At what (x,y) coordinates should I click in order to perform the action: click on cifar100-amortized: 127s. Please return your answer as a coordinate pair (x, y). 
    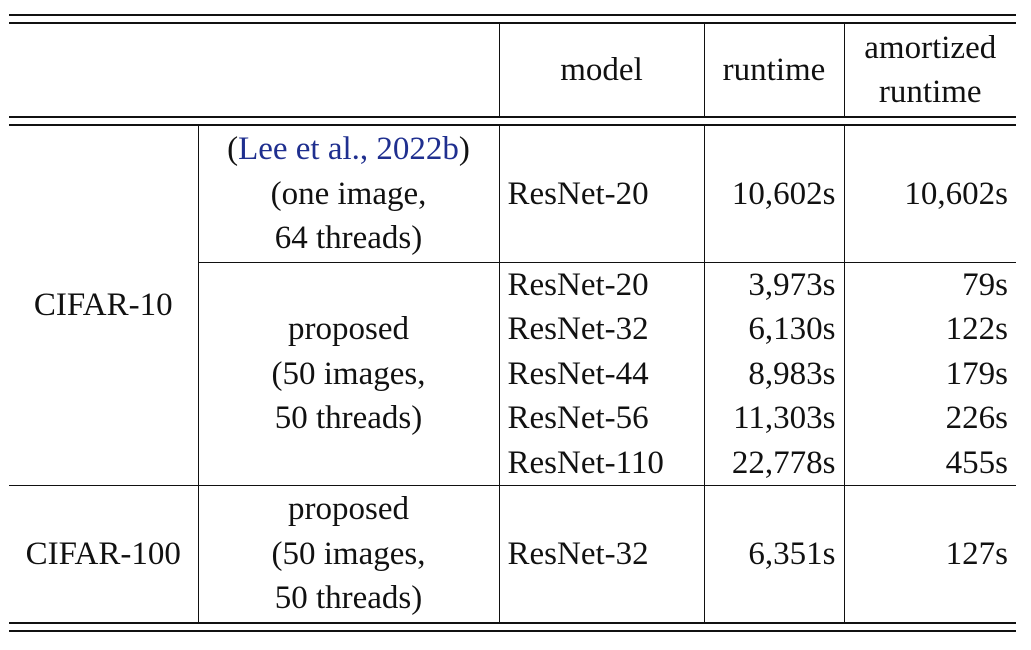
    Looking at the image, I should click on (930, 553).